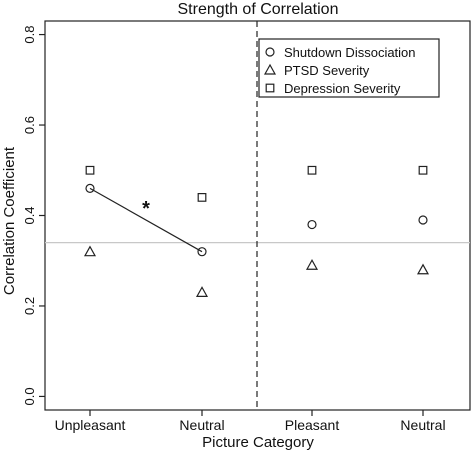 Image resolution: width=474 pixels, height=453 pixels. Describe the element at coordinates (9, 220) in the screenshot. I see `y-axis-label: Correlation Coefficient` at that location.